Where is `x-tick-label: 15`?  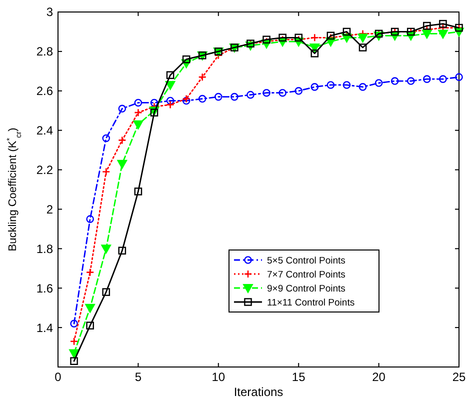
x-tick-label: 15 is located at coordinates (299, 377).